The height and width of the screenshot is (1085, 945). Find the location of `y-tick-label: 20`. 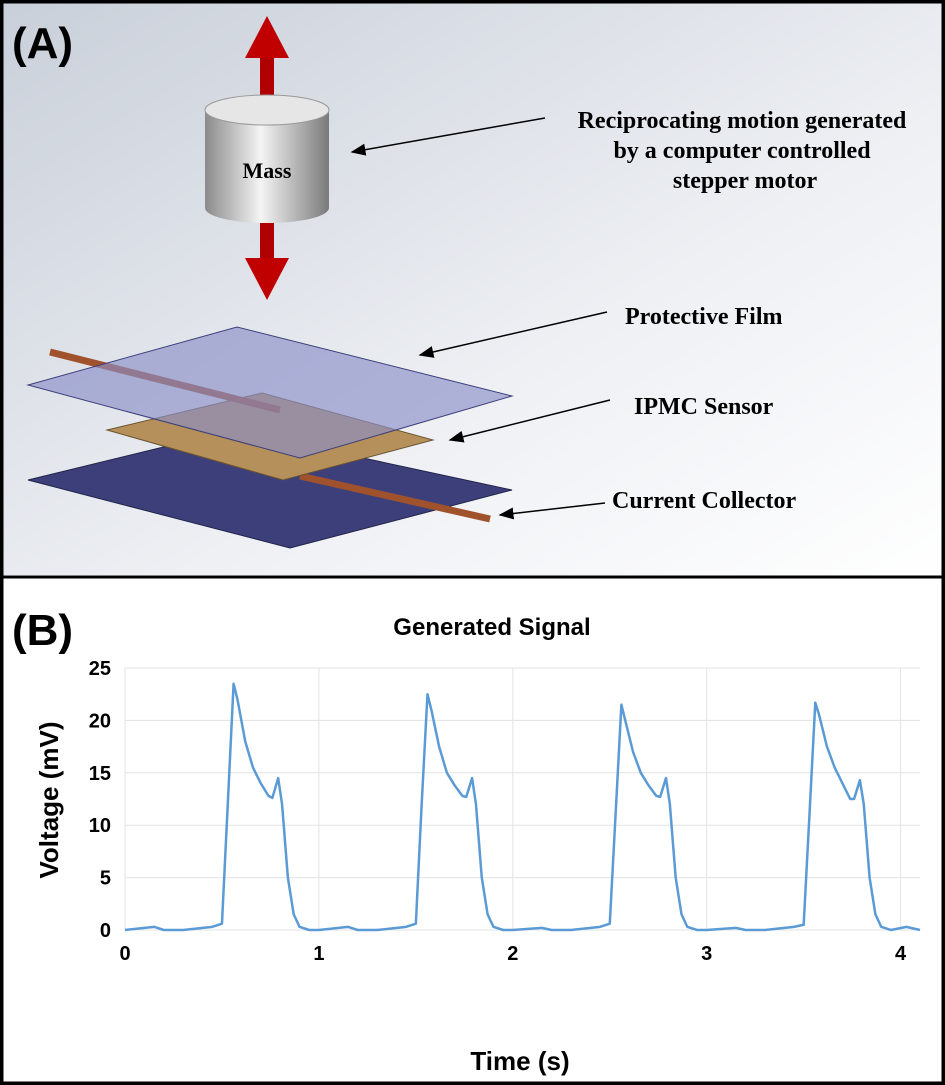

y-tick-label: 20 is located at coordinates (100, 721).